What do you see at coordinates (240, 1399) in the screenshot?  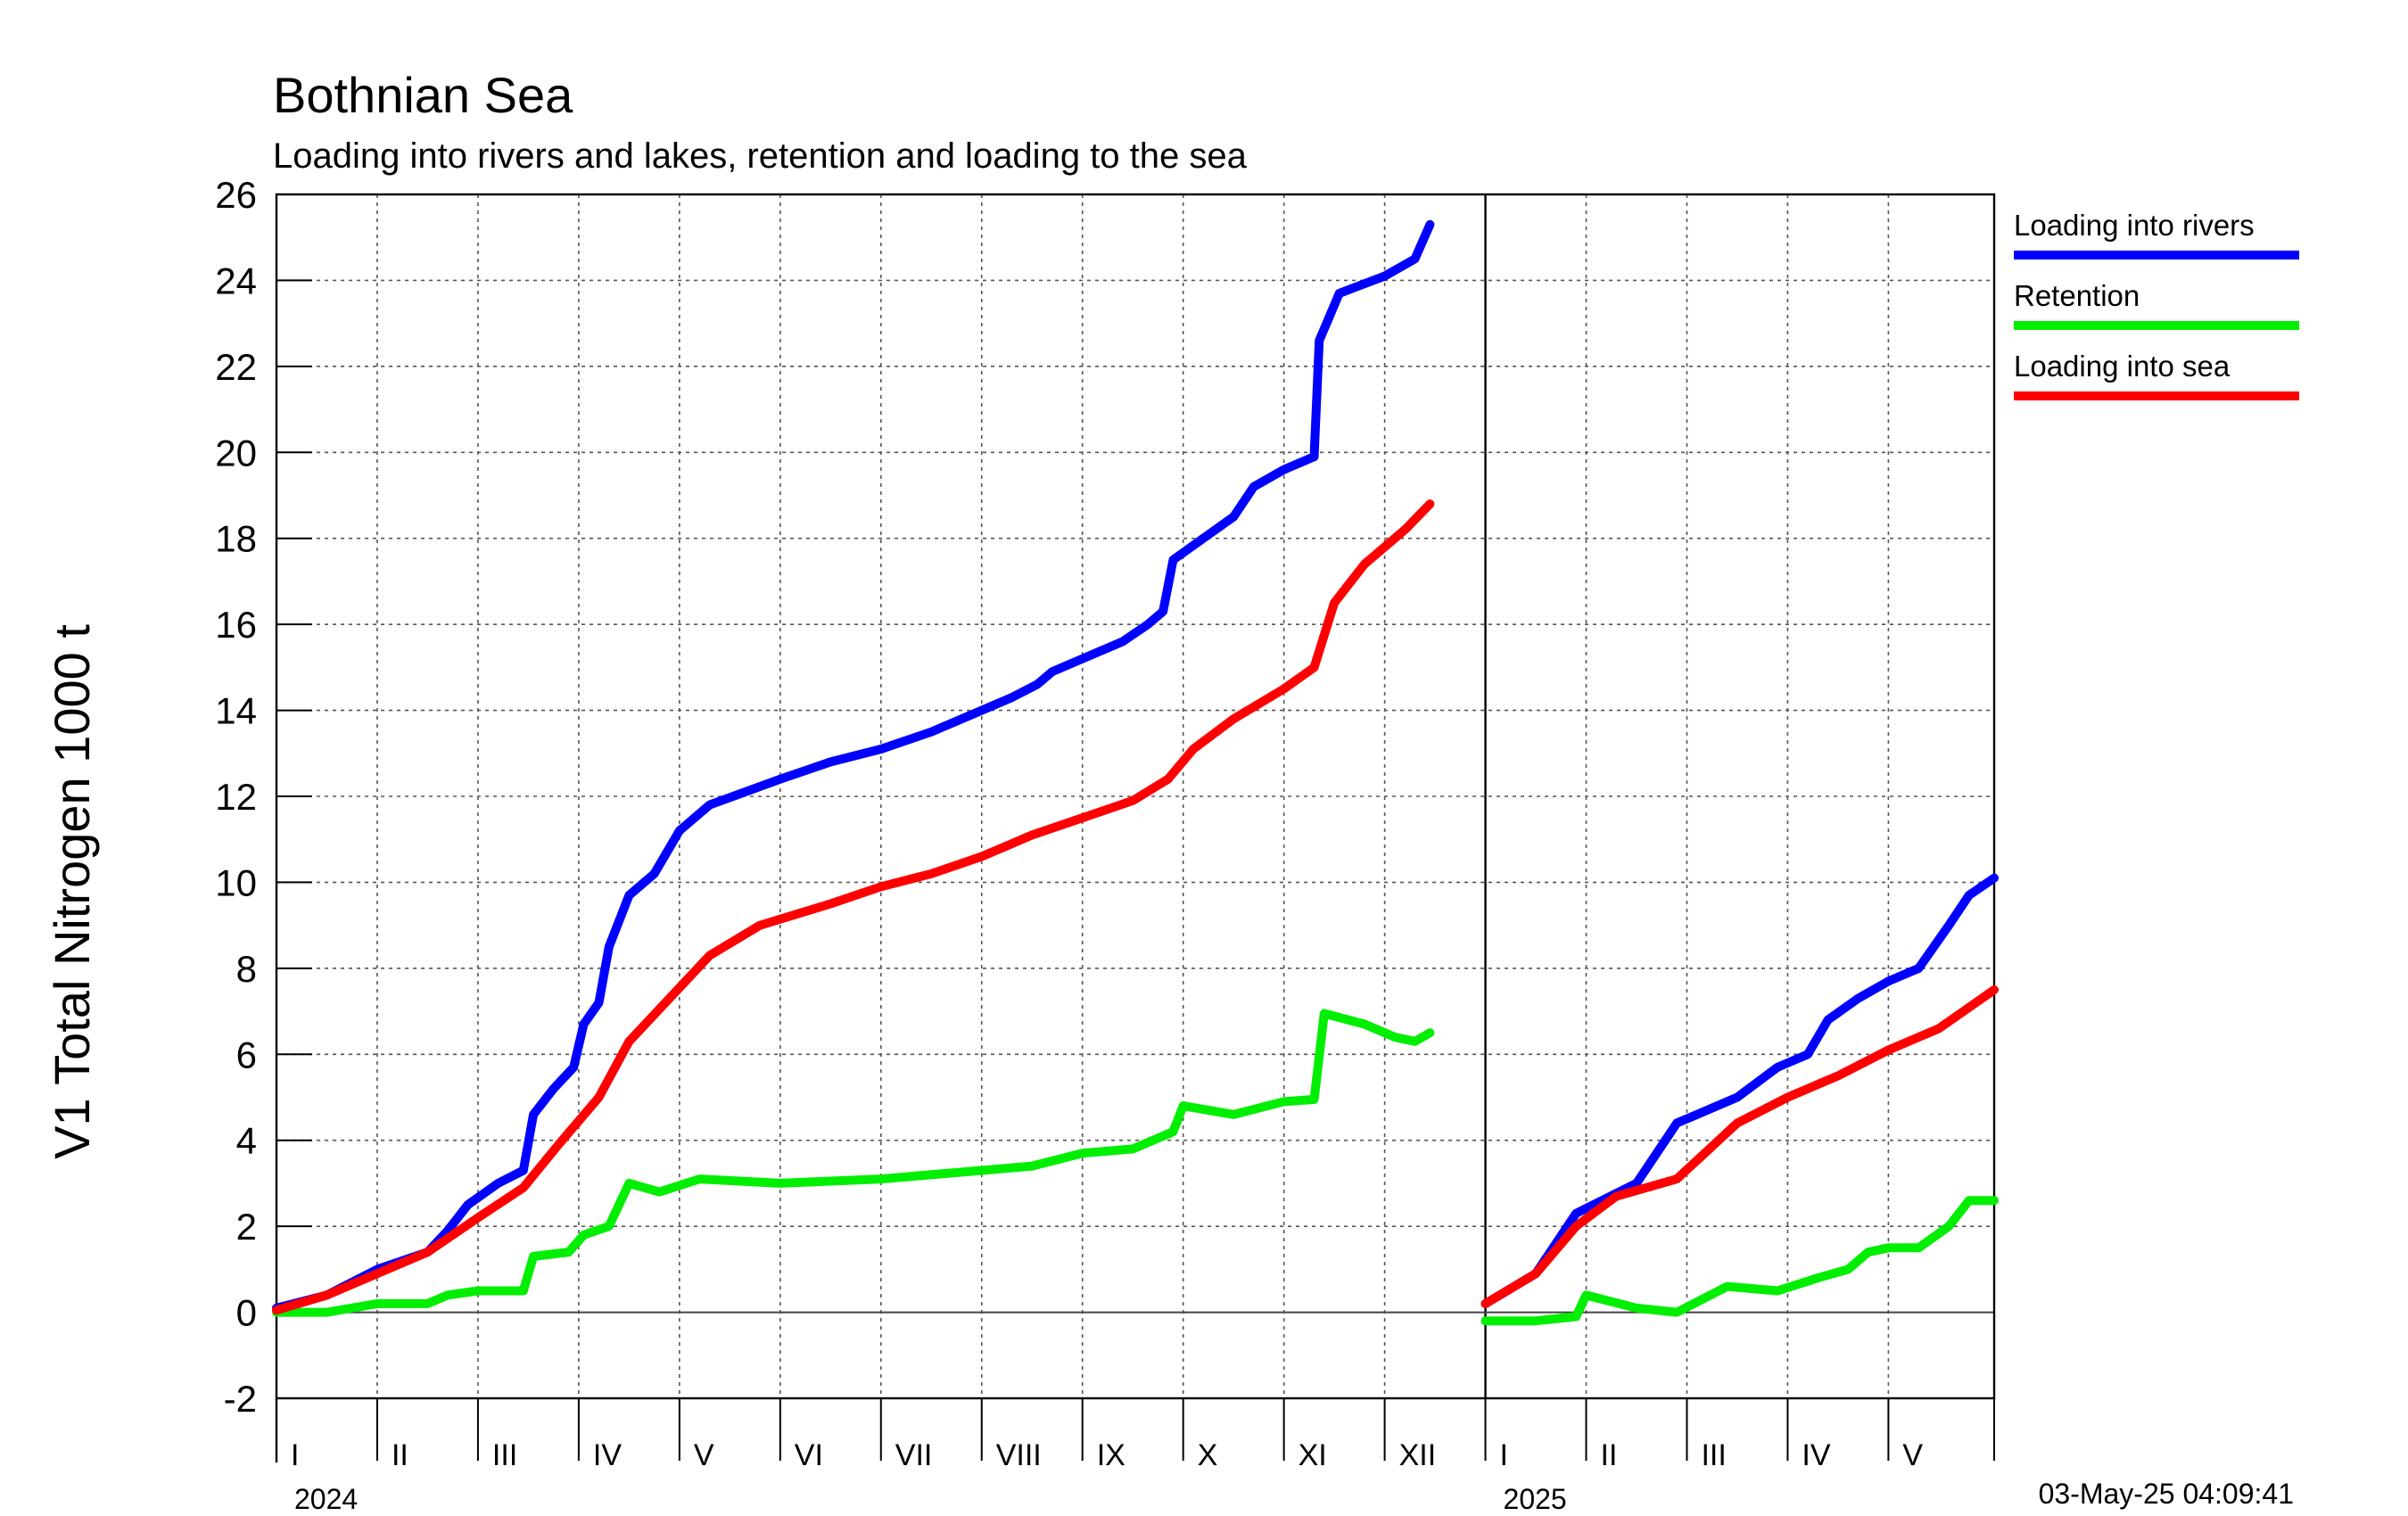 I see `y-tick-label: -2` at bounding box center [240, 1399].